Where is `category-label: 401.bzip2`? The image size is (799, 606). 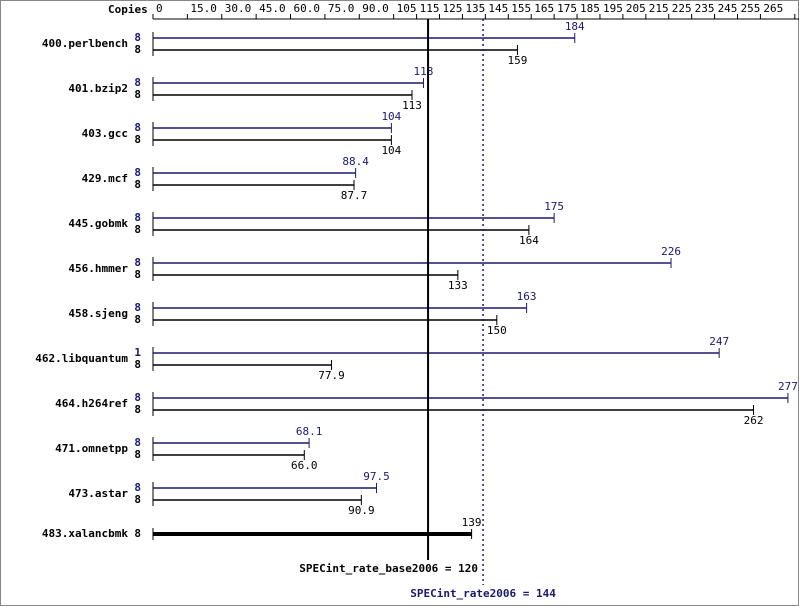 category-label: 401.bzip2 is located at coordinates (98, 88).